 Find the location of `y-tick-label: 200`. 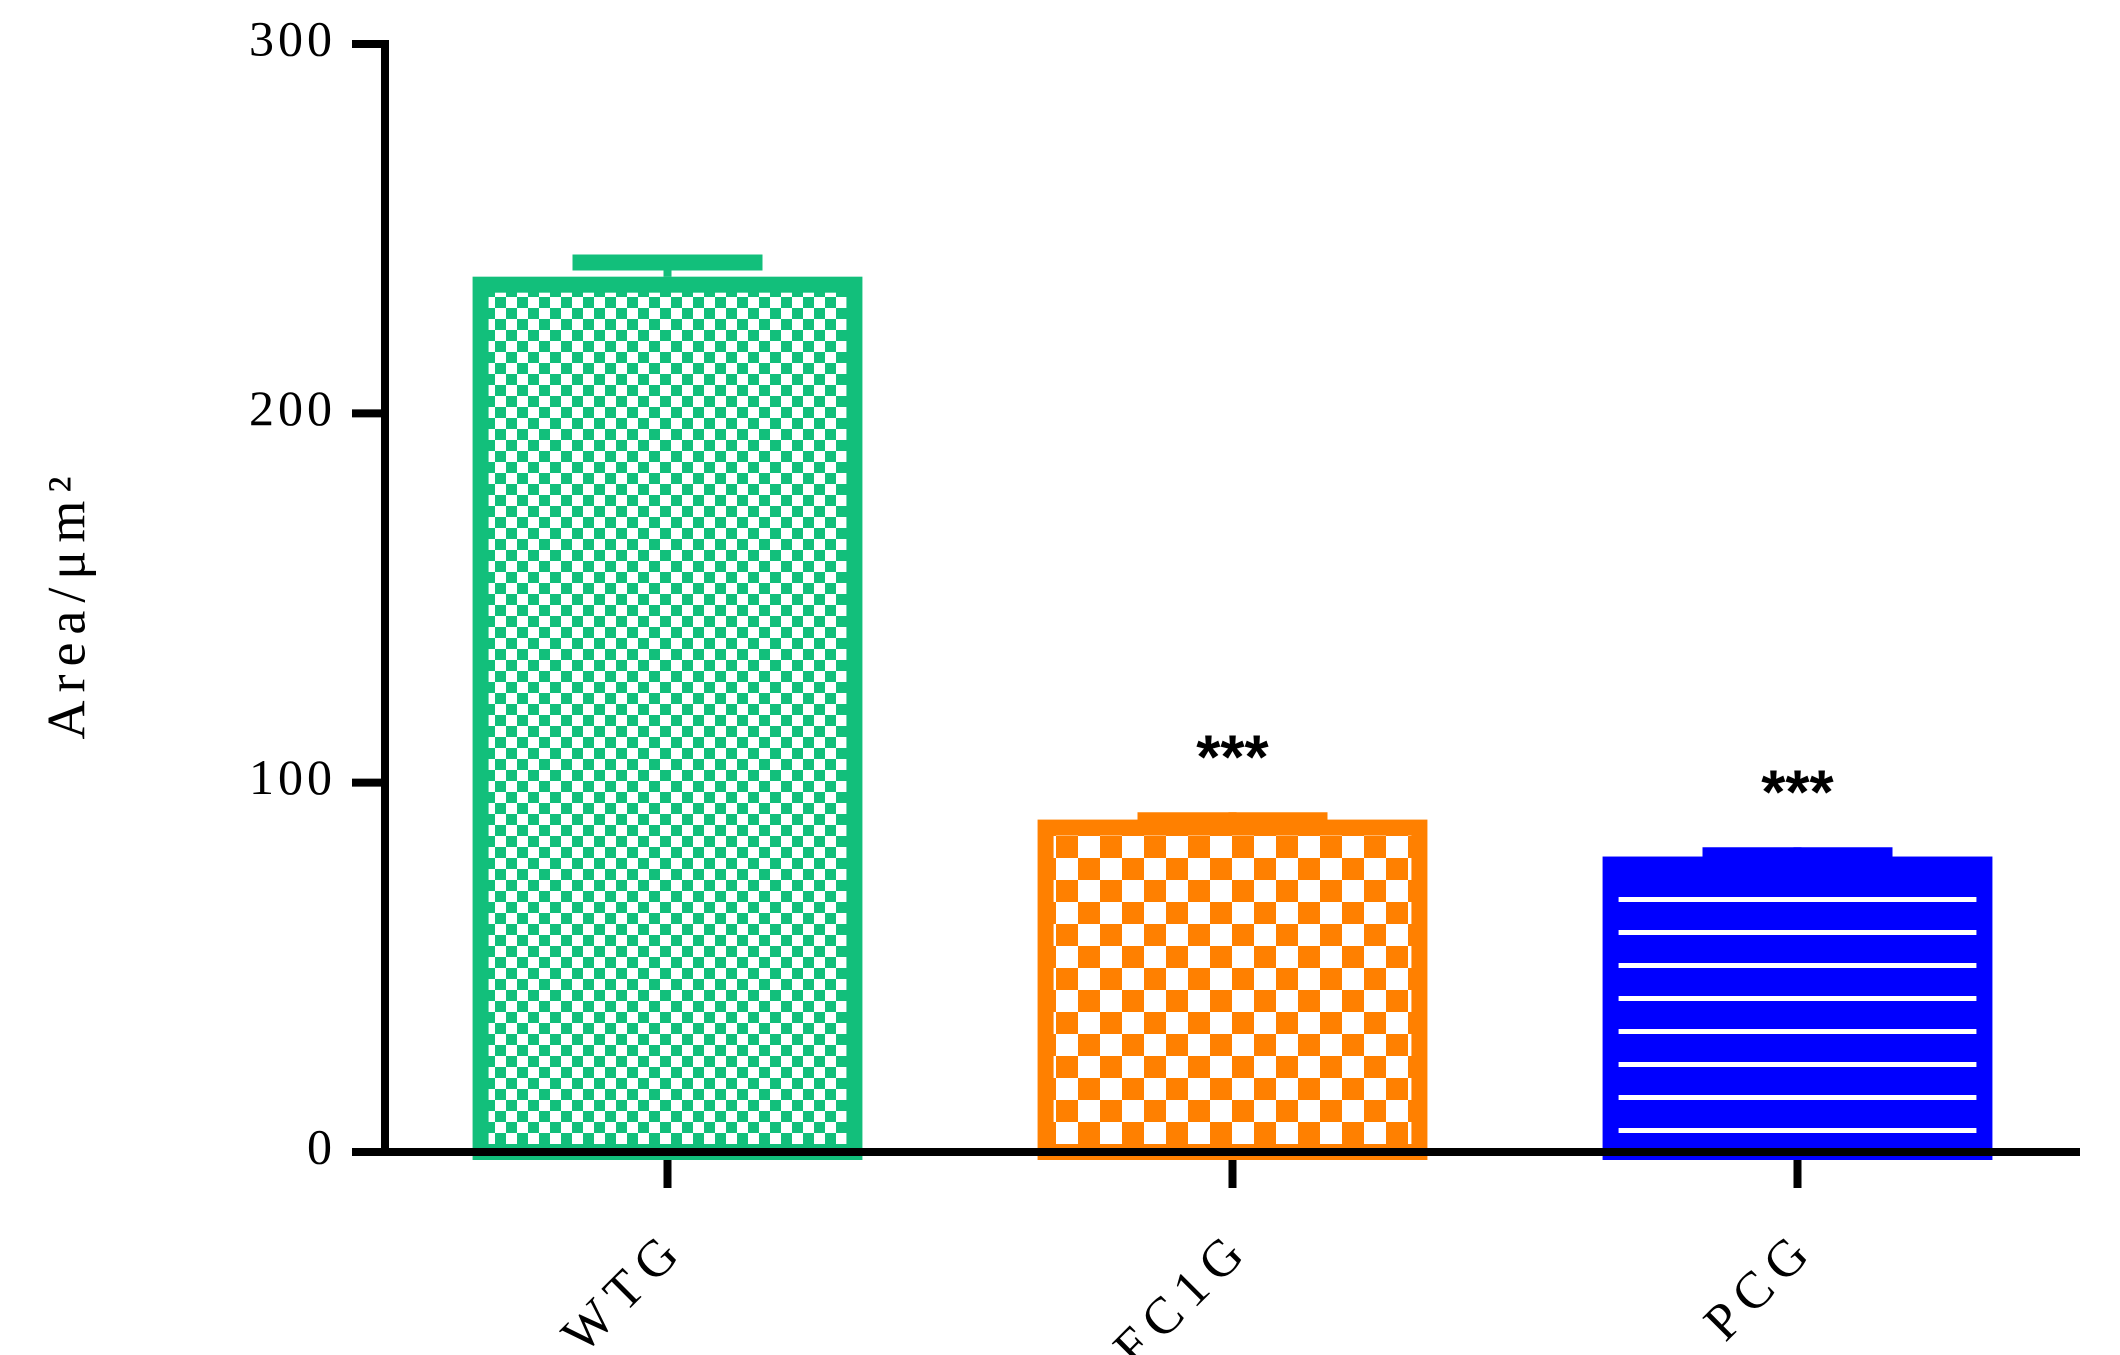

y-tick-label: 200 is located at coordinates (292, 408).